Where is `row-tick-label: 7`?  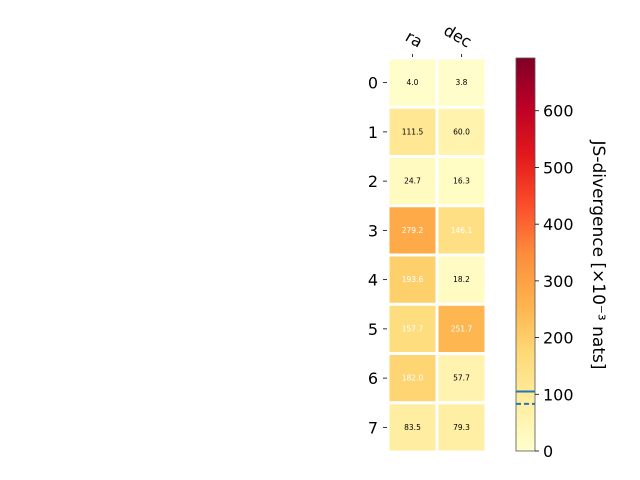 row-tick-label: 7 is located at coordinates (373, 427).